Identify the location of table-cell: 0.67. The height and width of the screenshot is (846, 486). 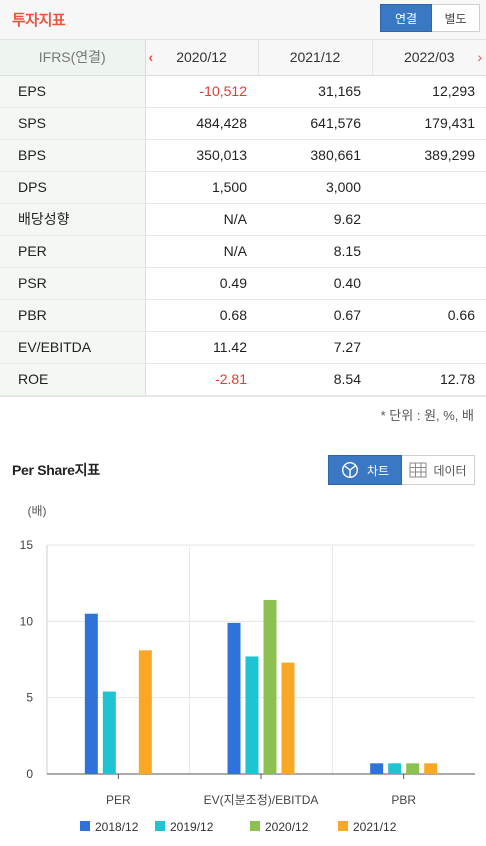
(315, 315).